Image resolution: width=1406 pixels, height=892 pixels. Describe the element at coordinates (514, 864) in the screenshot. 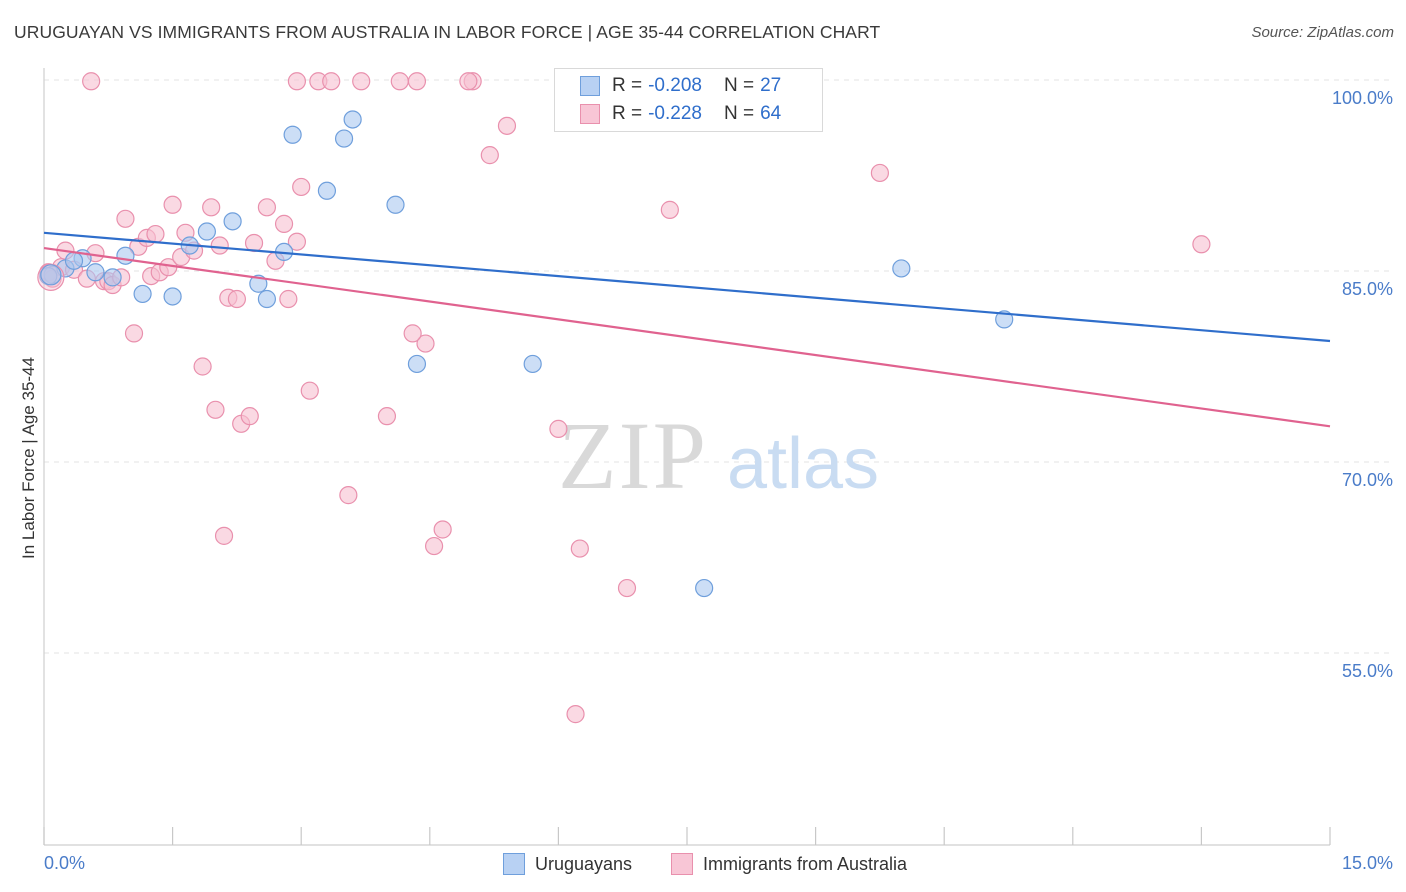

I see `bottom-legend-swatch-uruguayans` at that location.